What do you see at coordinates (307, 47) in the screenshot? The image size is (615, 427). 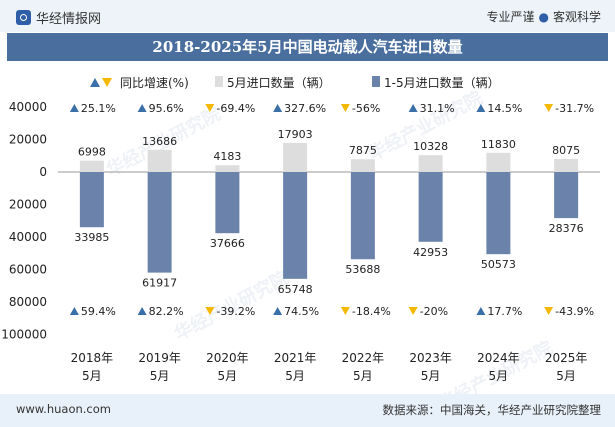 I see `chart-title: 2018-2025年5月中国电动载人汽车进口数量` at bounding box center [307, 47].